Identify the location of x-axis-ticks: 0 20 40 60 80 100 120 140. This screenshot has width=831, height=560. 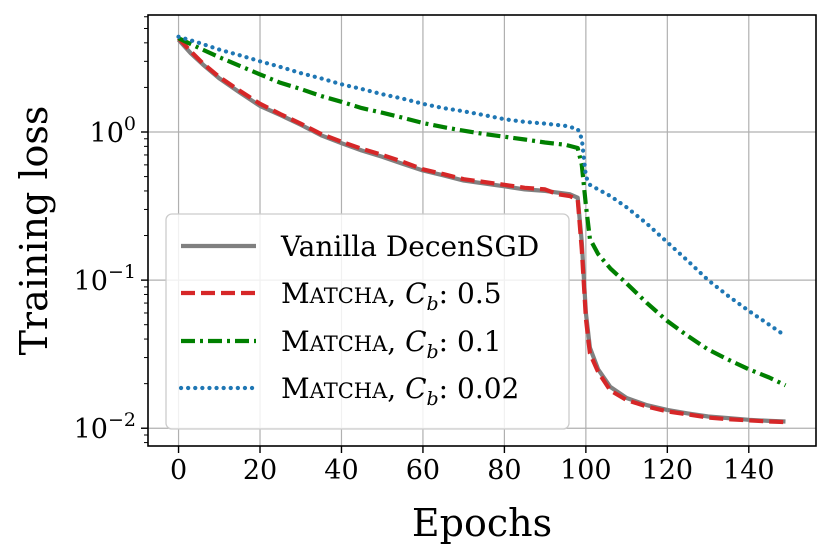
(472, 466).